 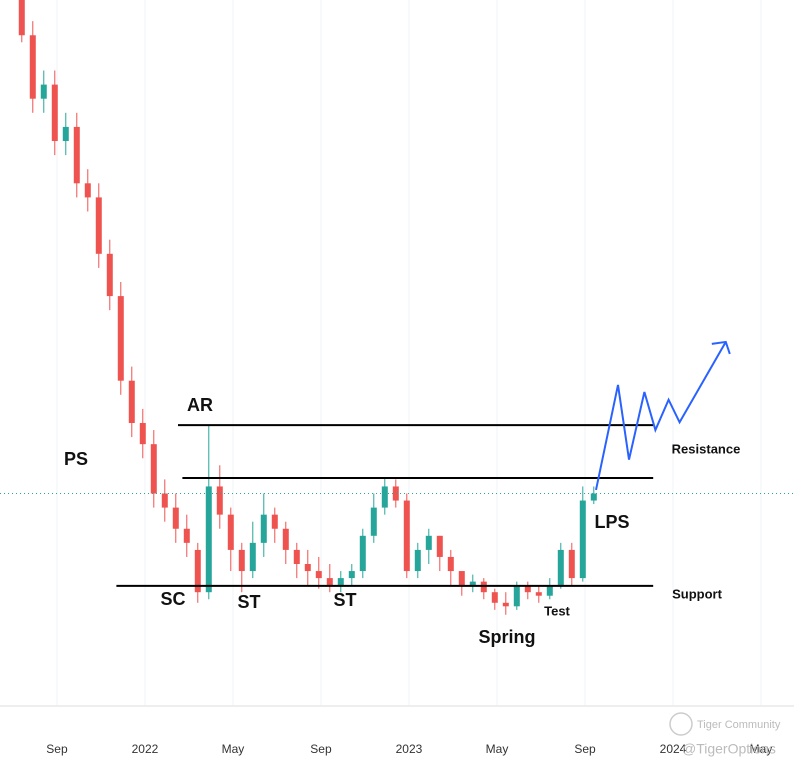 What do you see at coordinates (697, 593) in the screenshot?
I see `annotation: Support` at bounding box center [697, 593].